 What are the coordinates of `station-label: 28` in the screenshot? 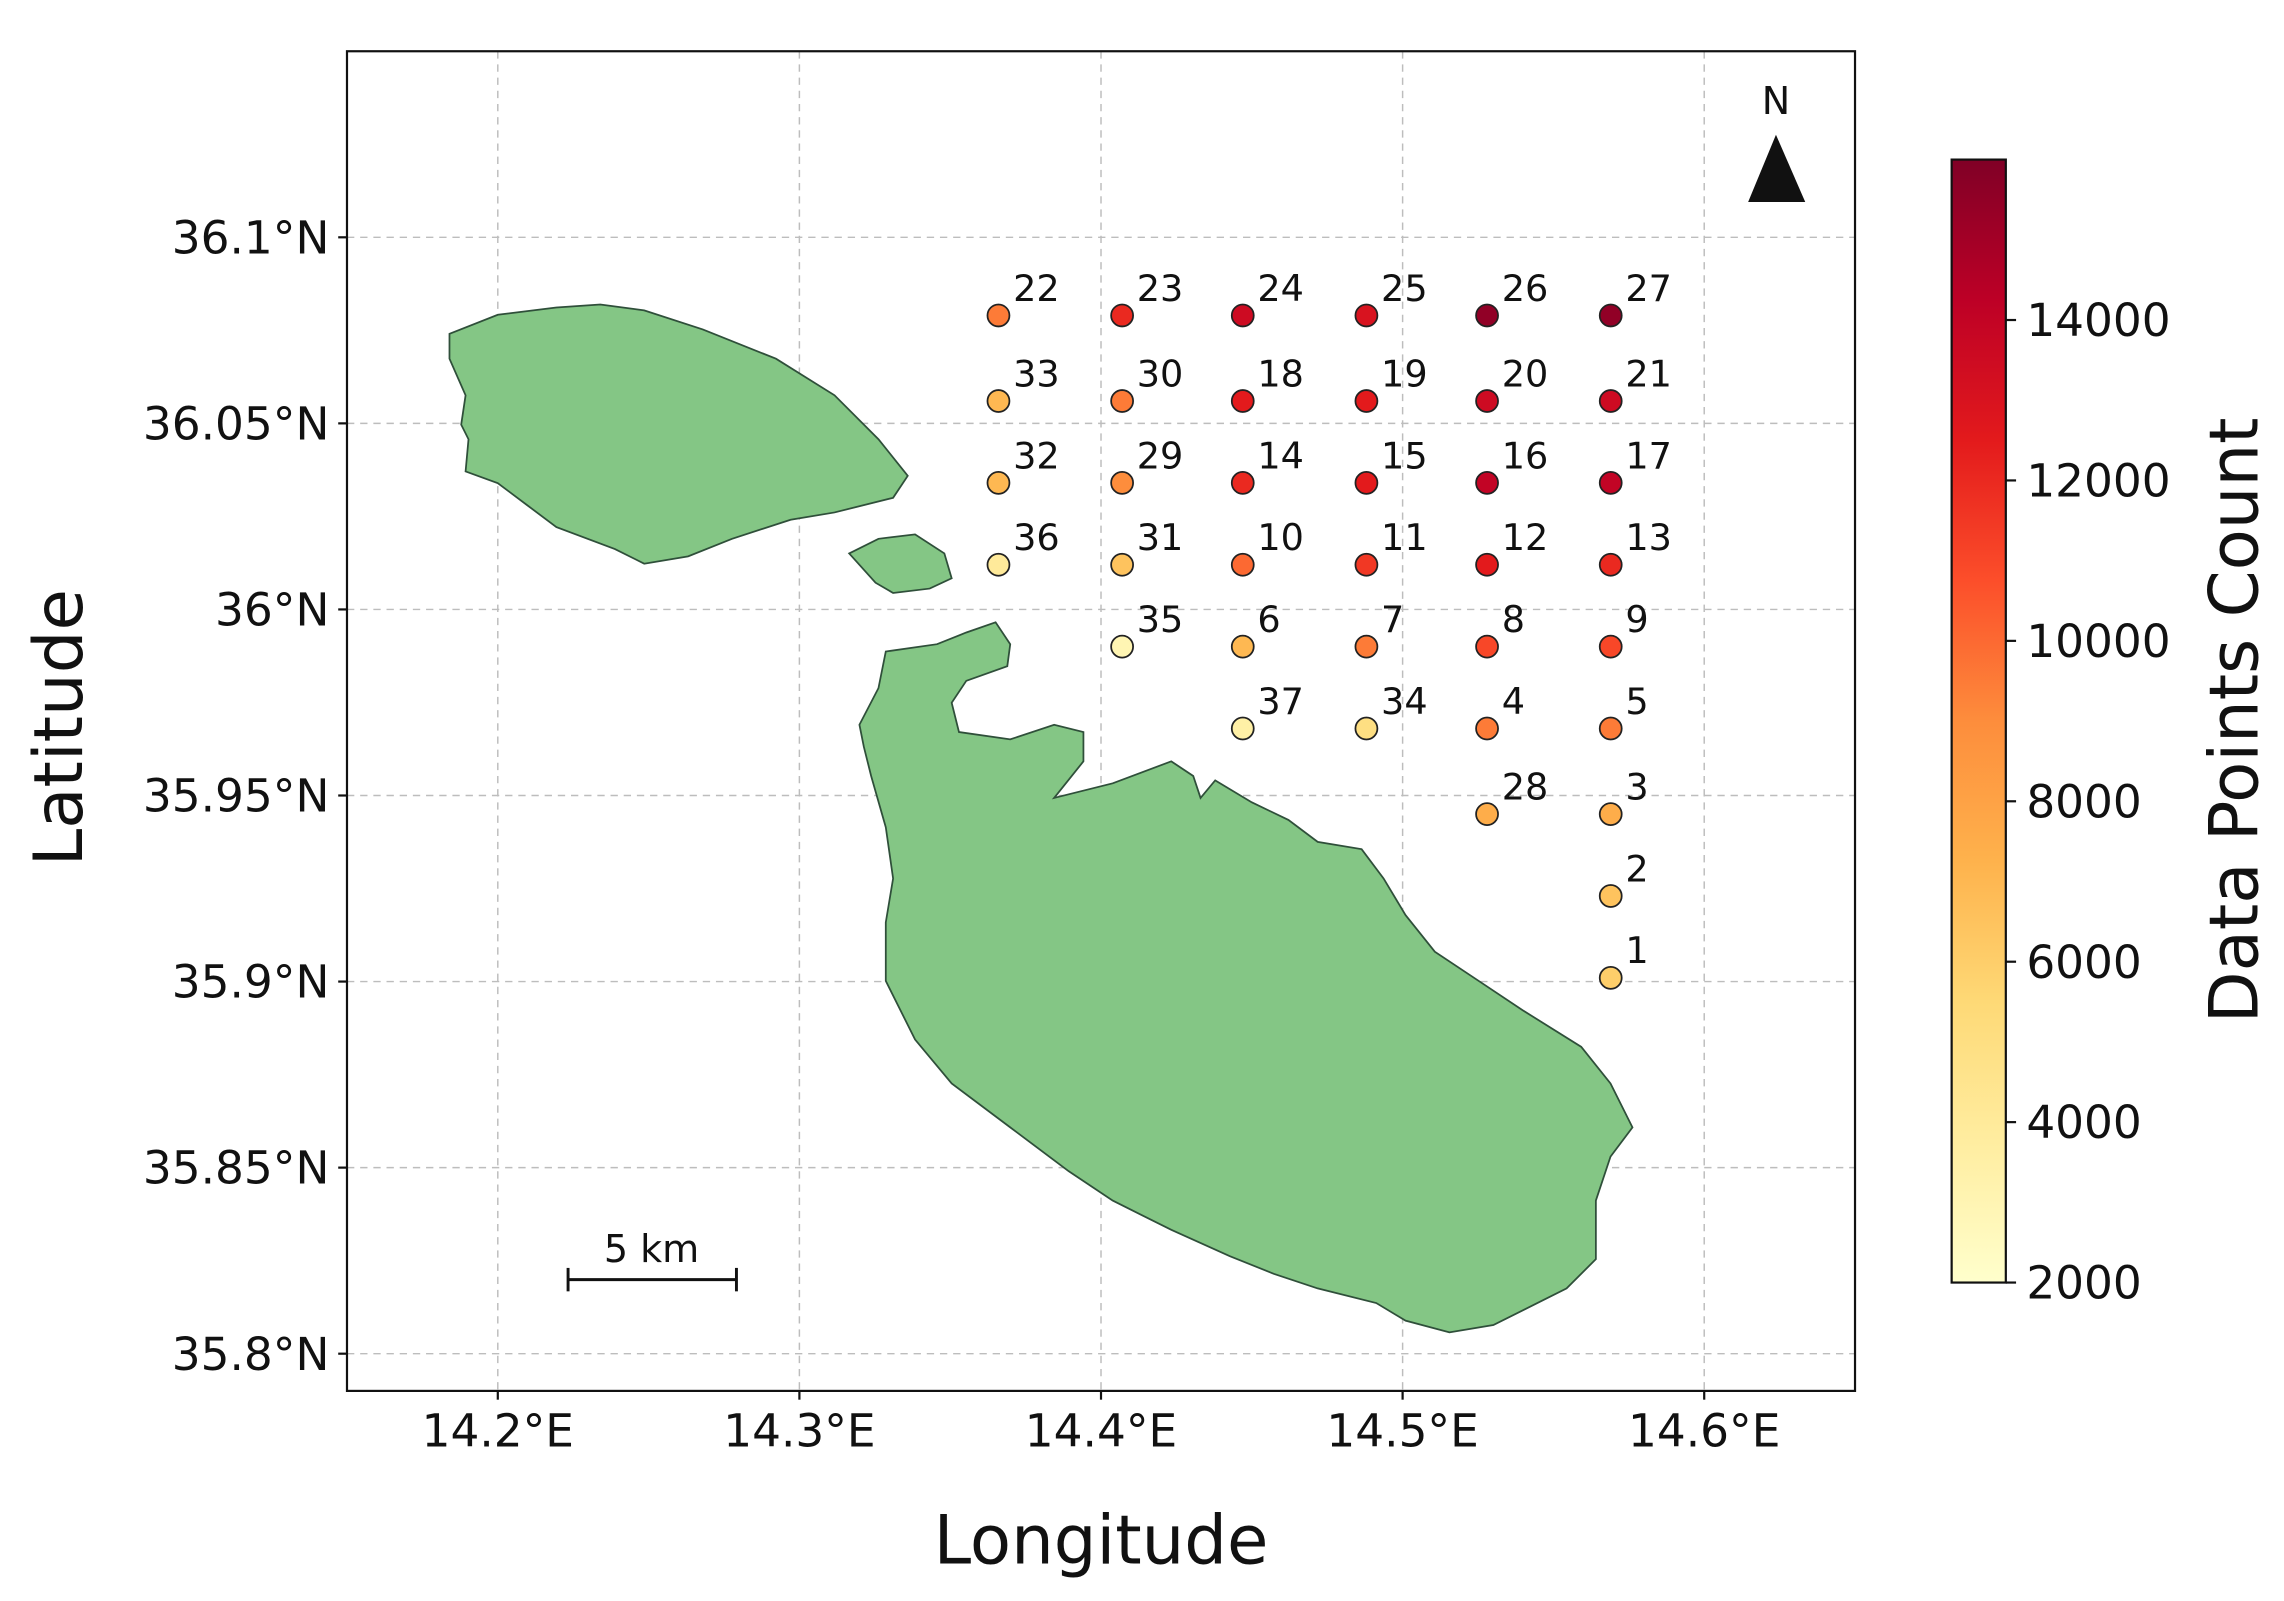 It's located at (1525, 786).